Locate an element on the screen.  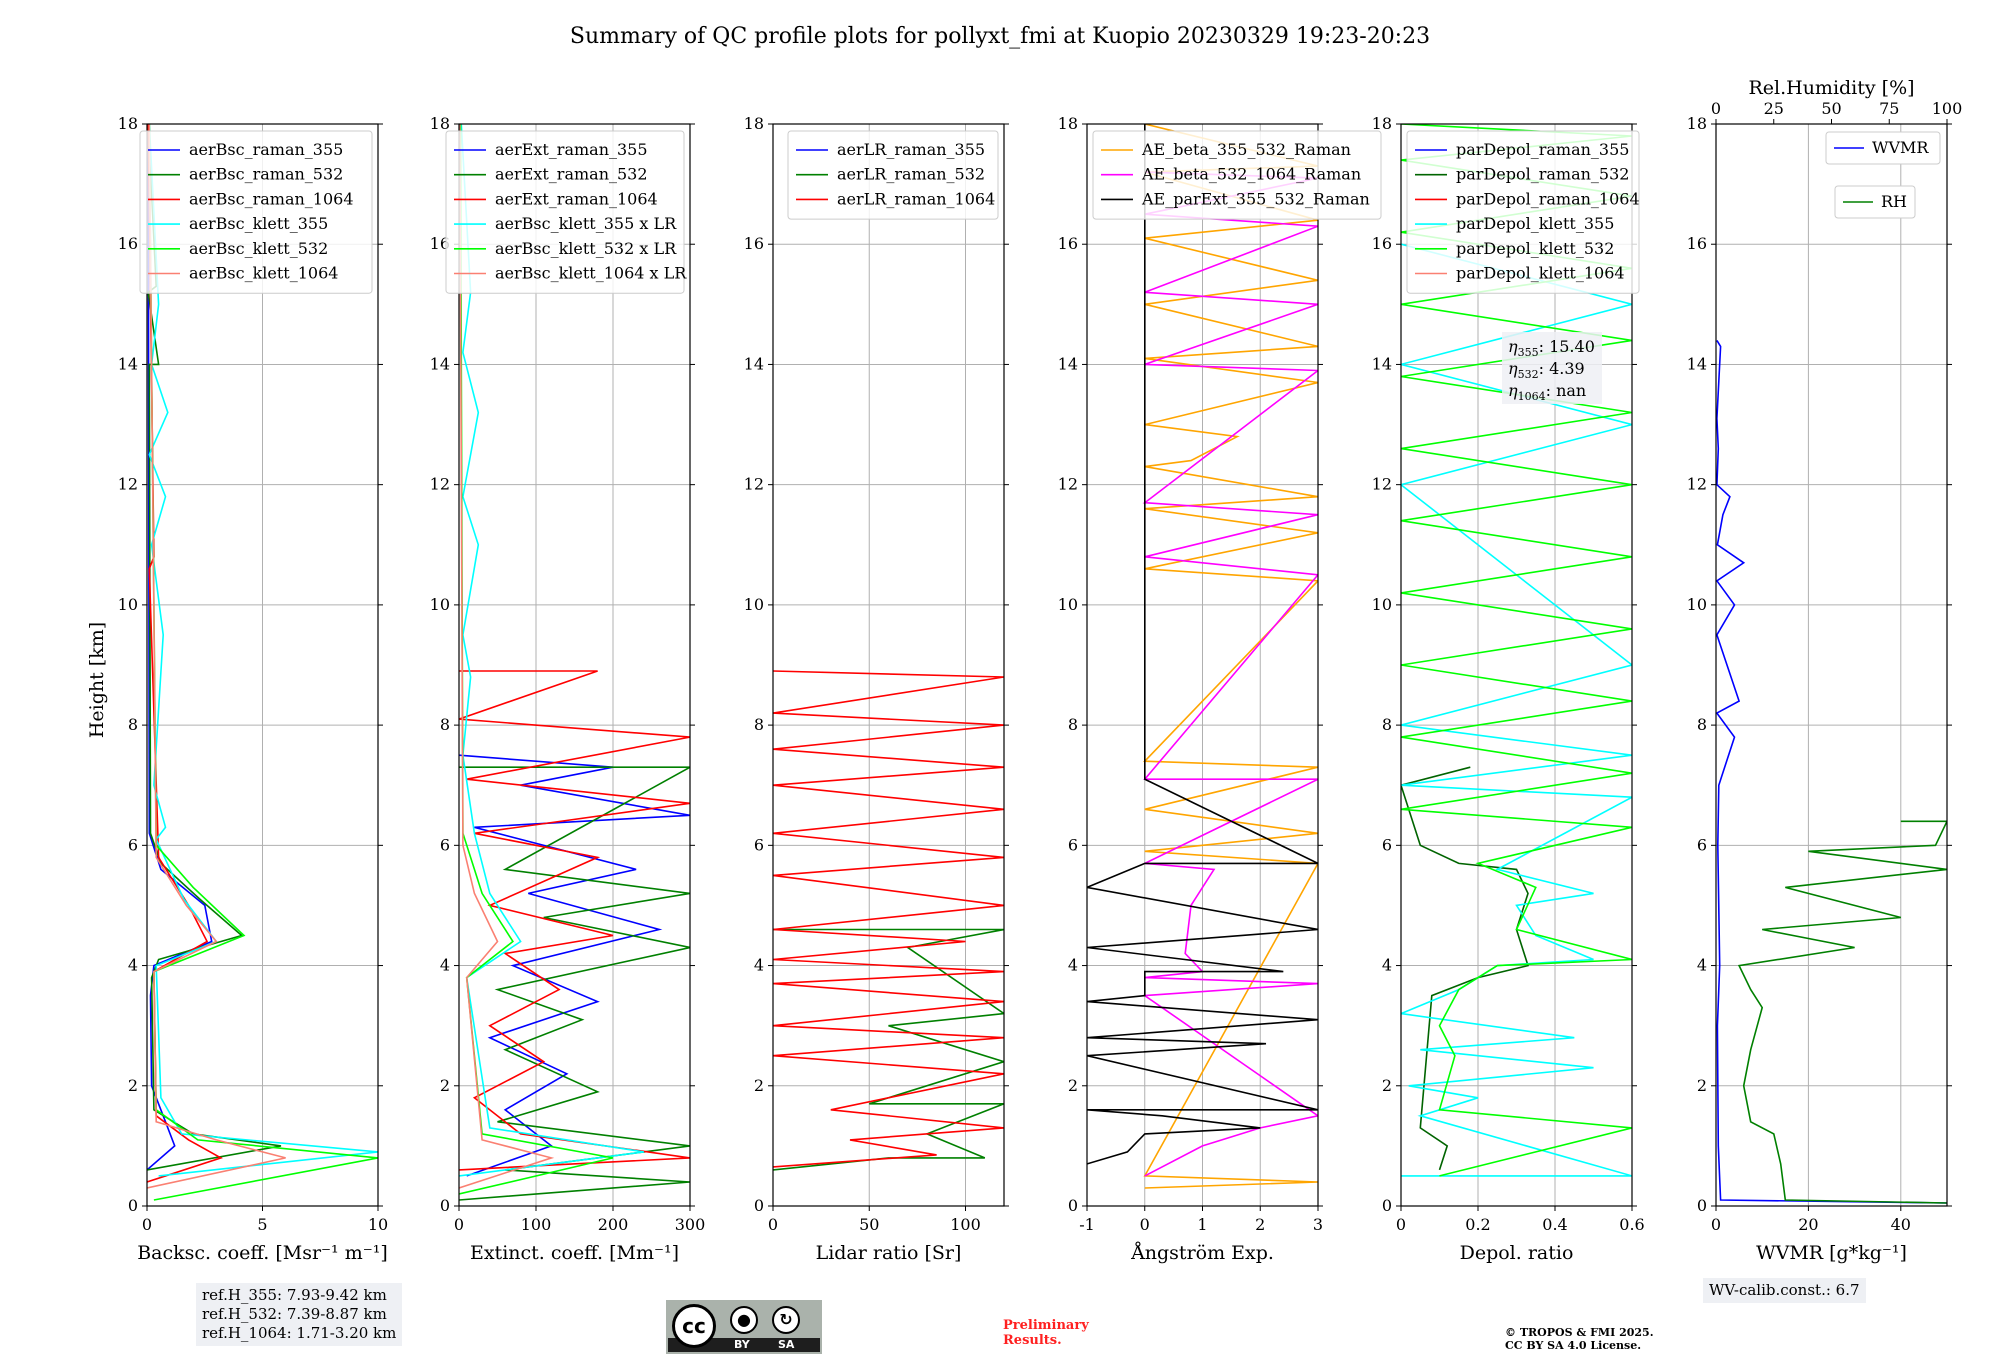
x-axis-label: Ångström Exp. is located at coordinates (1202, 1253).